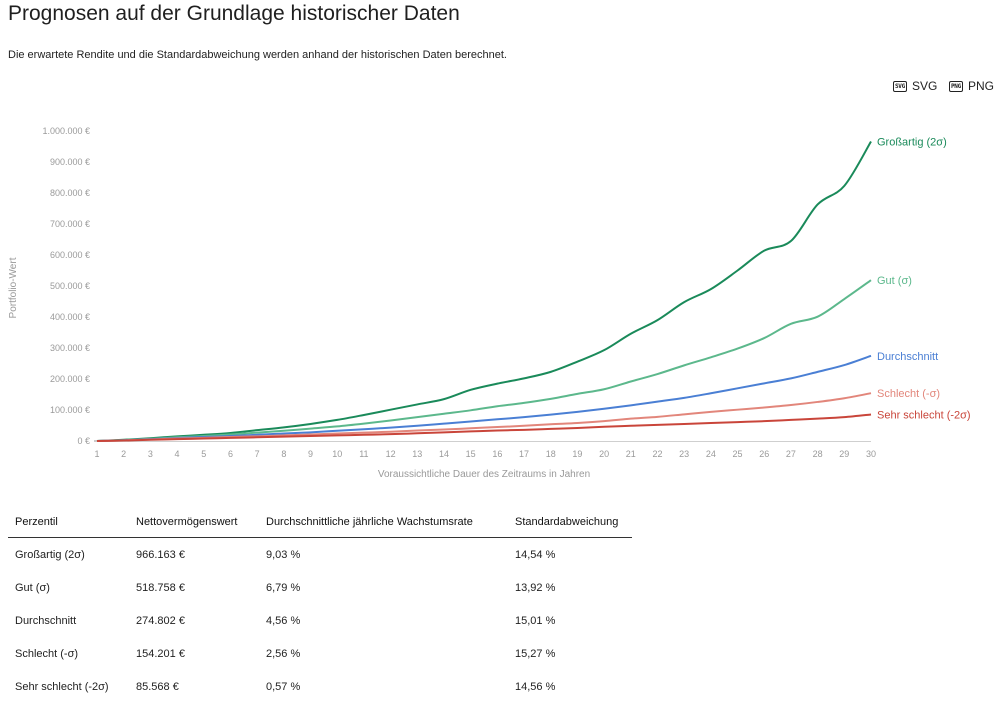  I want to click on x-tick-label: 20, so click(604, 454).